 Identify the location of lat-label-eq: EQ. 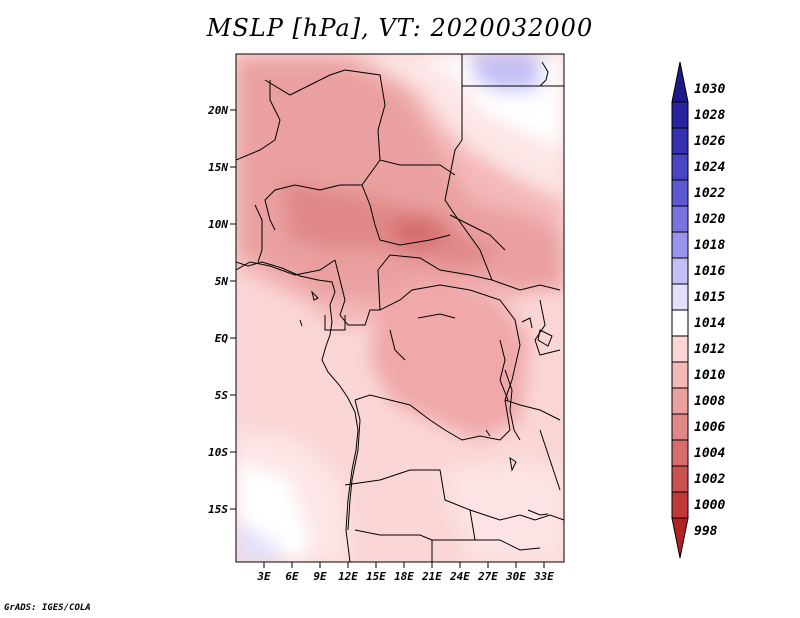
(222, 338).